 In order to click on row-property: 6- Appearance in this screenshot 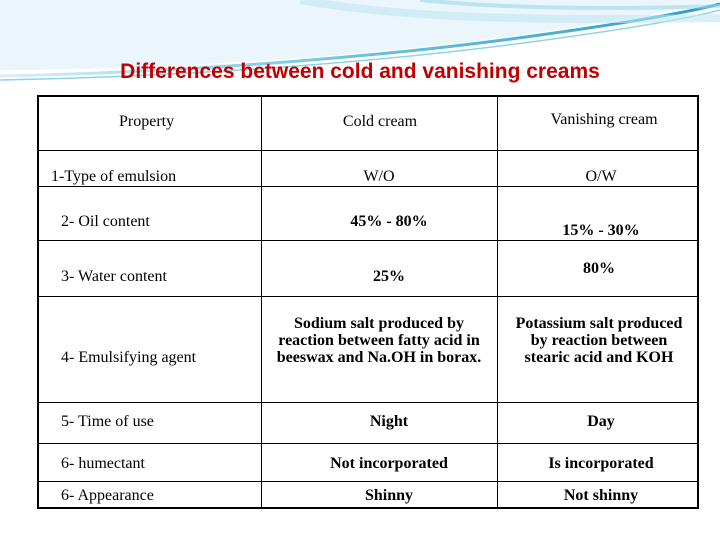, I will do `click(107, 495)`.